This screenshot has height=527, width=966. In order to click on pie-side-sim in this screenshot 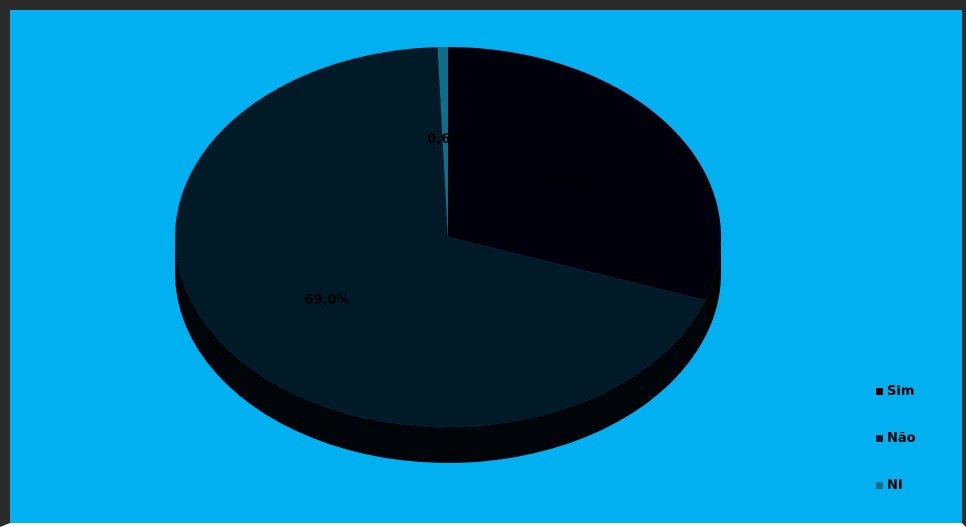, I will do `click(713, 287)`.